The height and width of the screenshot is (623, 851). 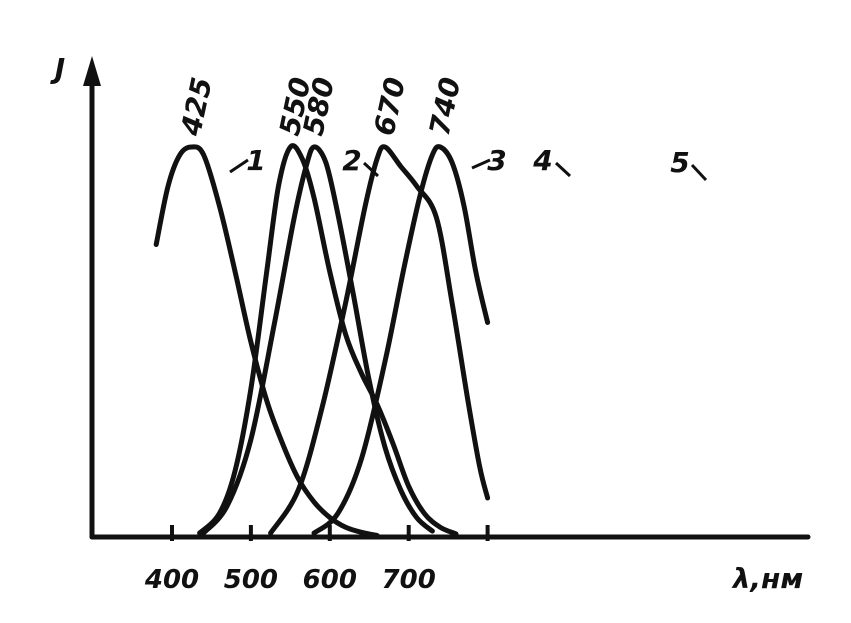 I want to click on x-tick-label: 500, so click(x=251, y=580).